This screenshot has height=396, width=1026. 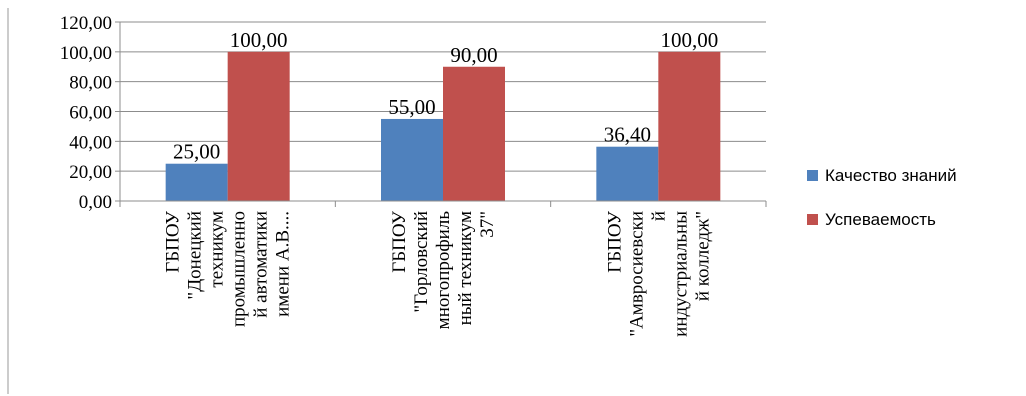 I want to click on y-tick-labels: 0,00 20,00 40,00 60,00 80,00 100,00 120,00, so click(x=86, y=113).